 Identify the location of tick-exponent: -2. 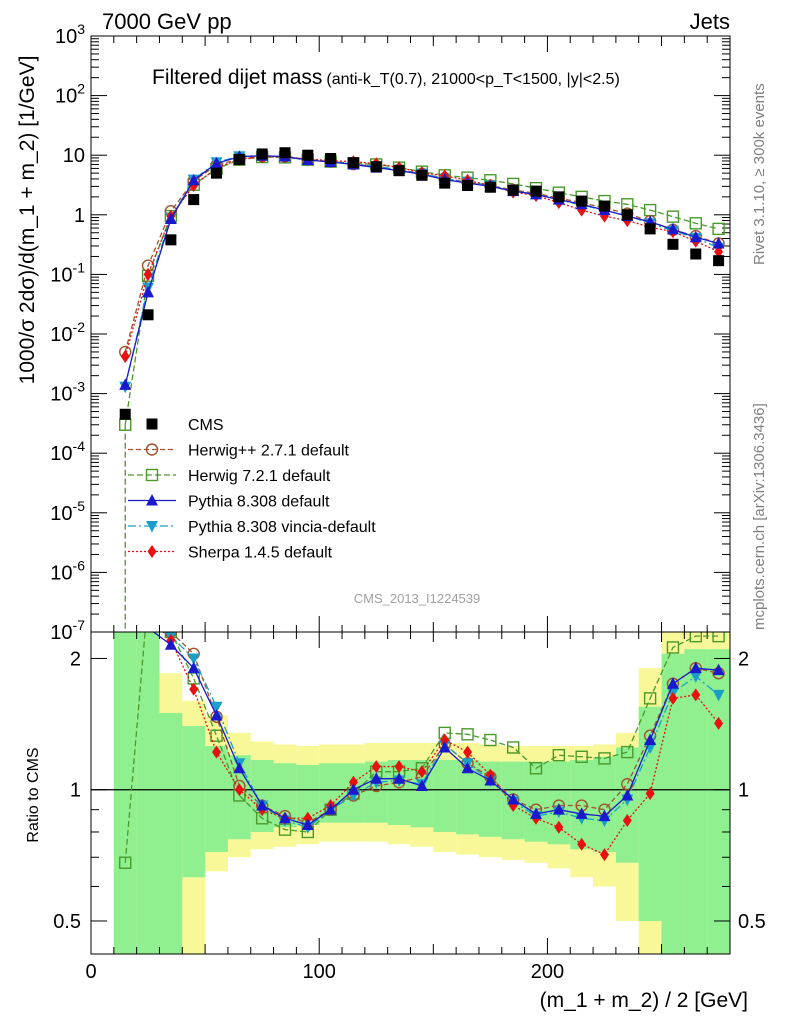
(79, 327).